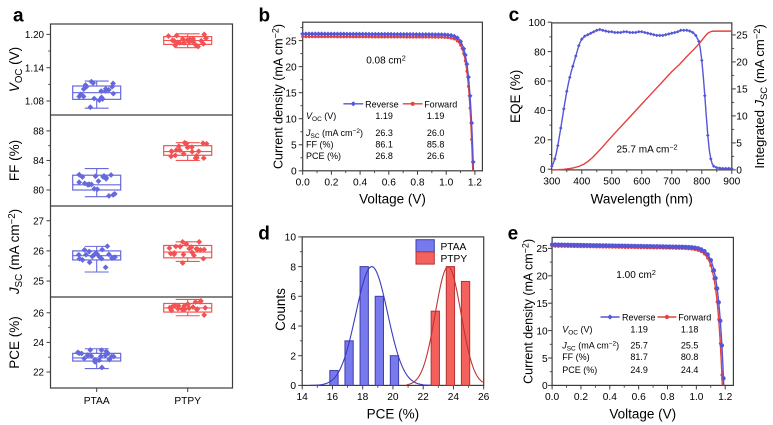 The image size is (773, 425). I want to click on svg-text: 0.2, so click(581, 397).